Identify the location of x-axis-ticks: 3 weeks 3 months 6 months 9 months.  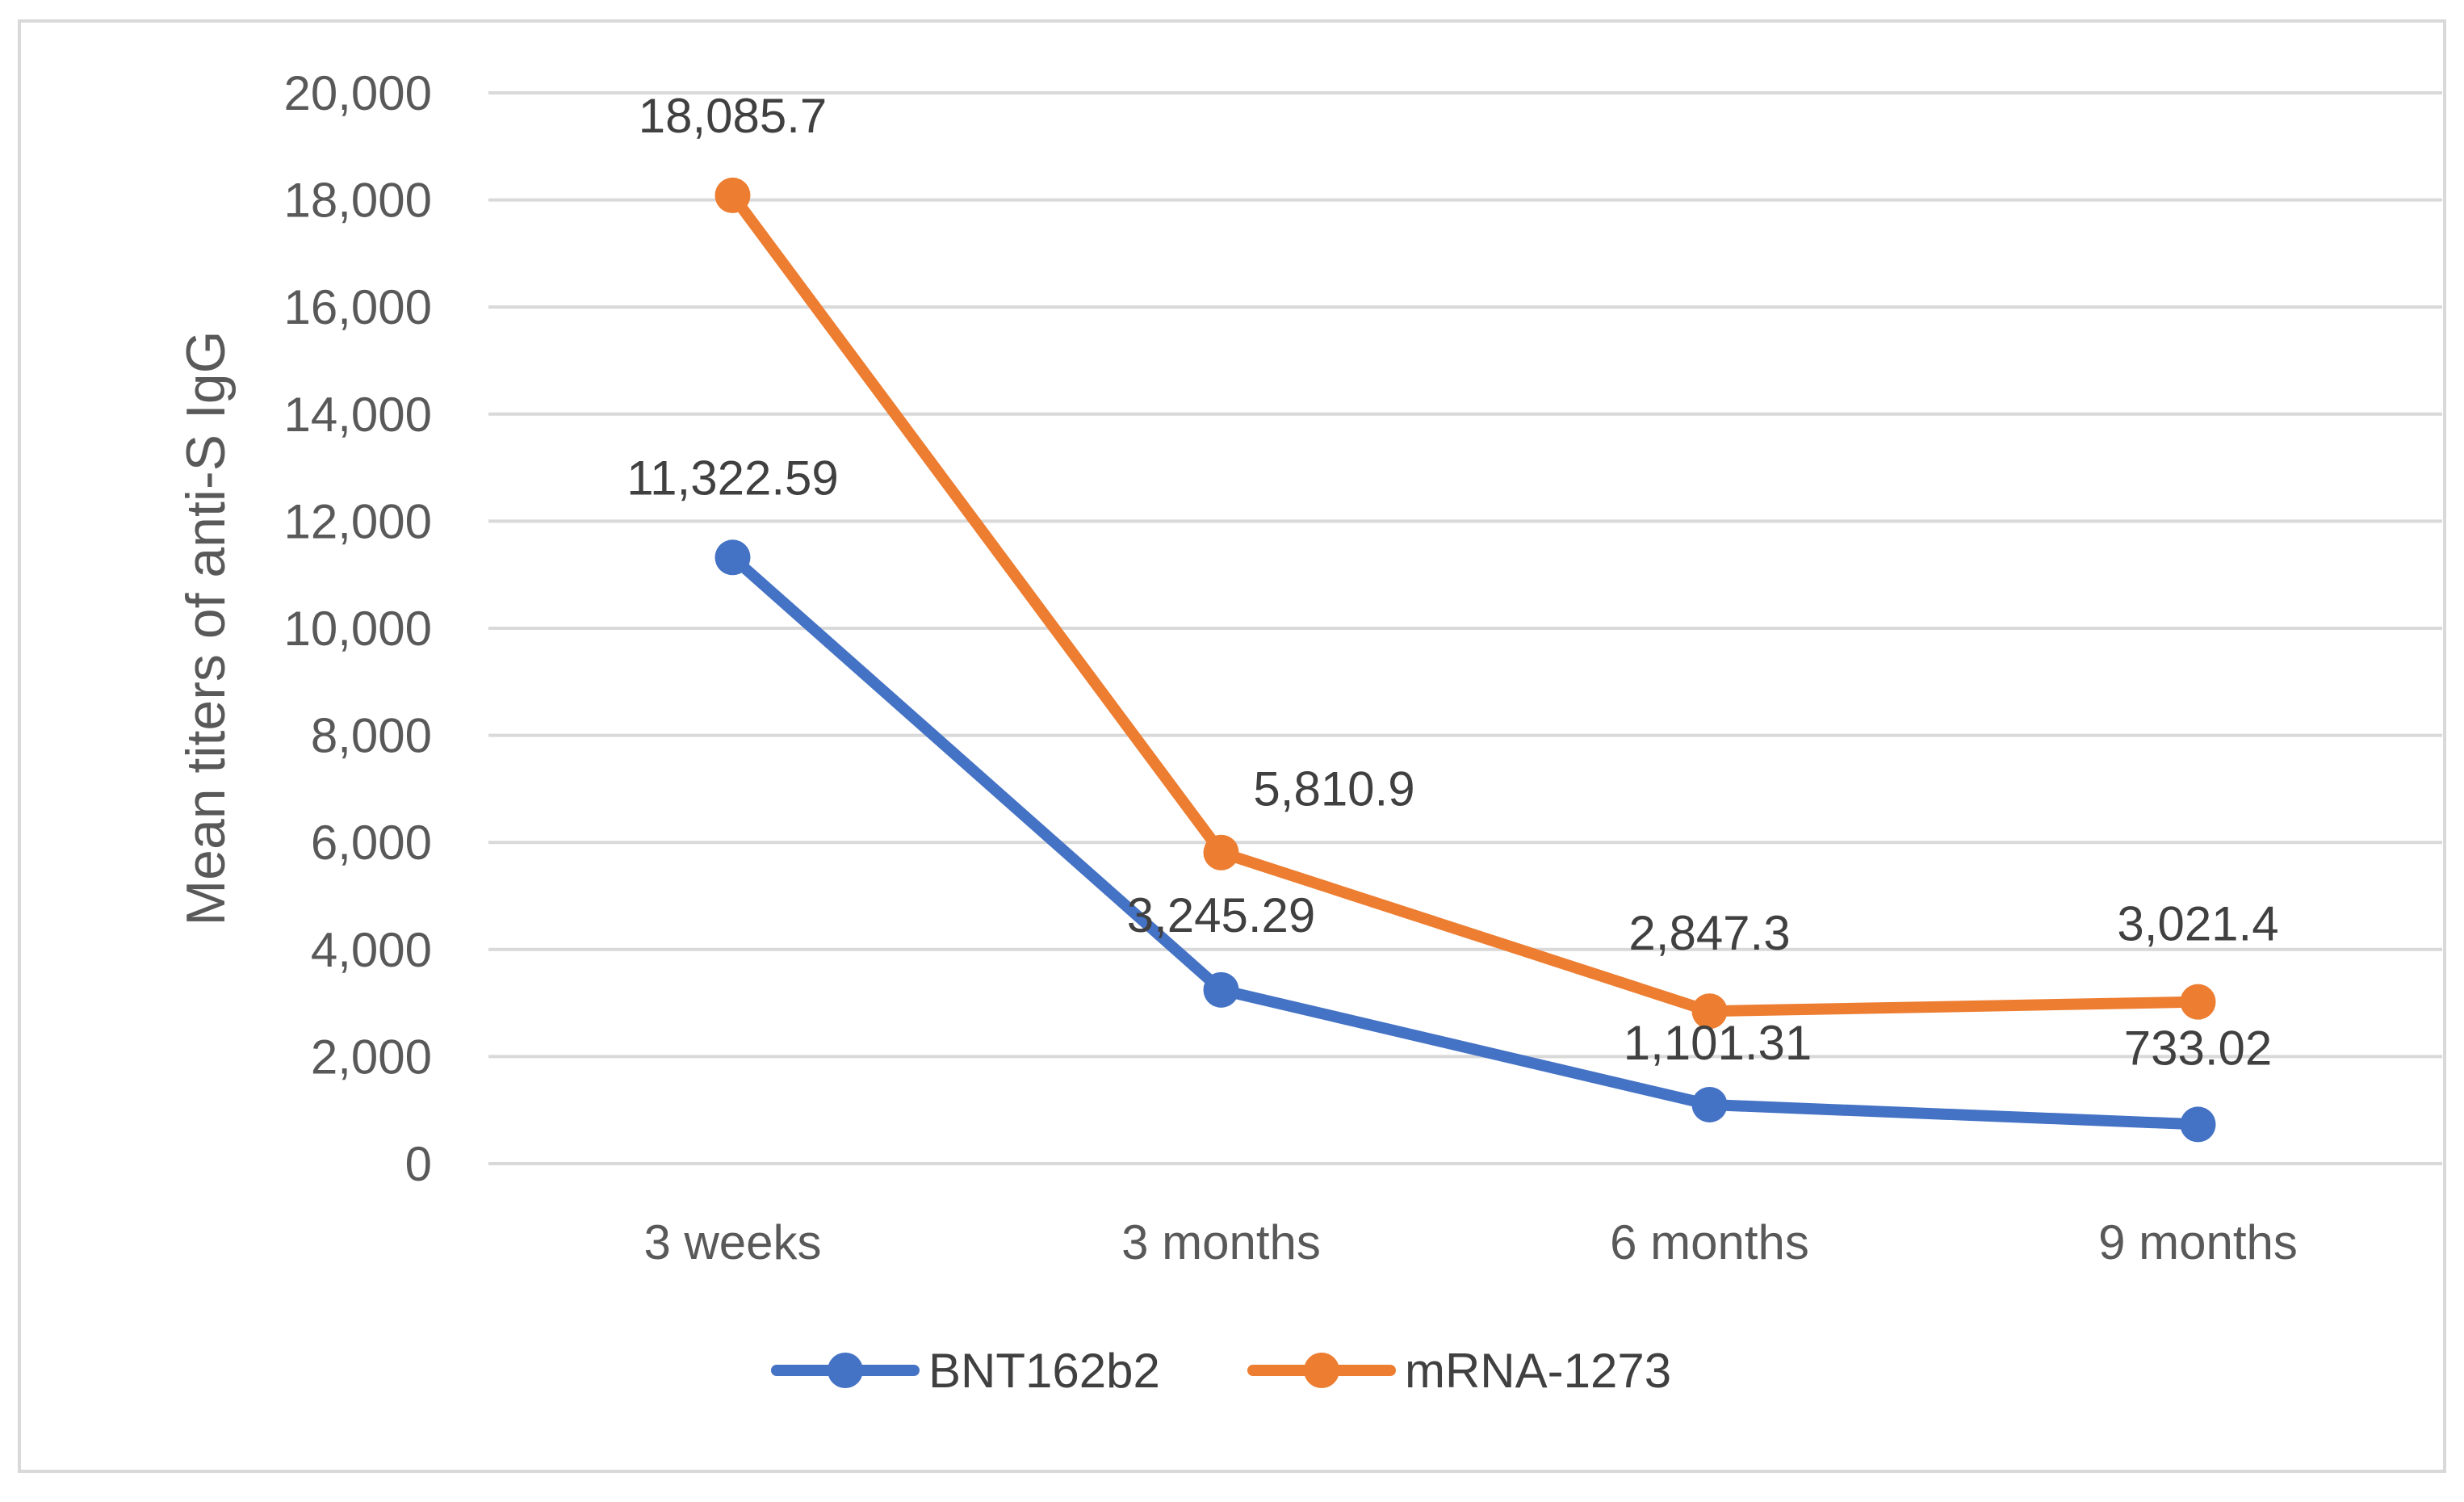
(1470, 1242).